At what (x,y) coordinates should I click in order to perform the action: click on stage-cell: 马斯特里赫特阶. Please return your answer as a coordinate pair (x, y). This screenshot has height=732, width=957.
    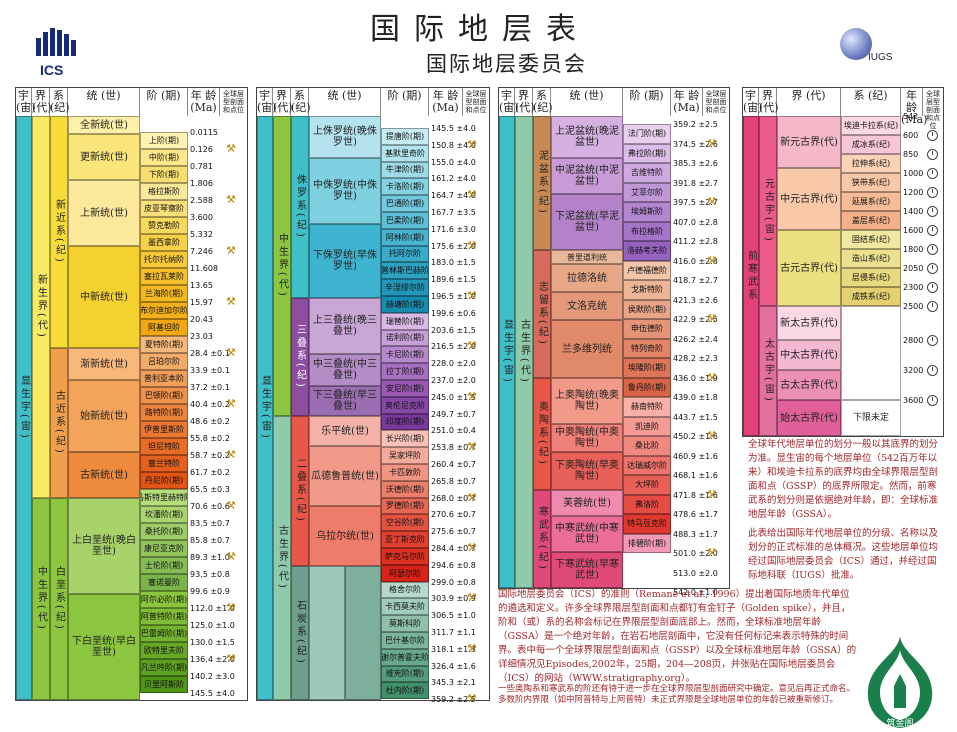
    Looking at the image, I should click on (164, 497).